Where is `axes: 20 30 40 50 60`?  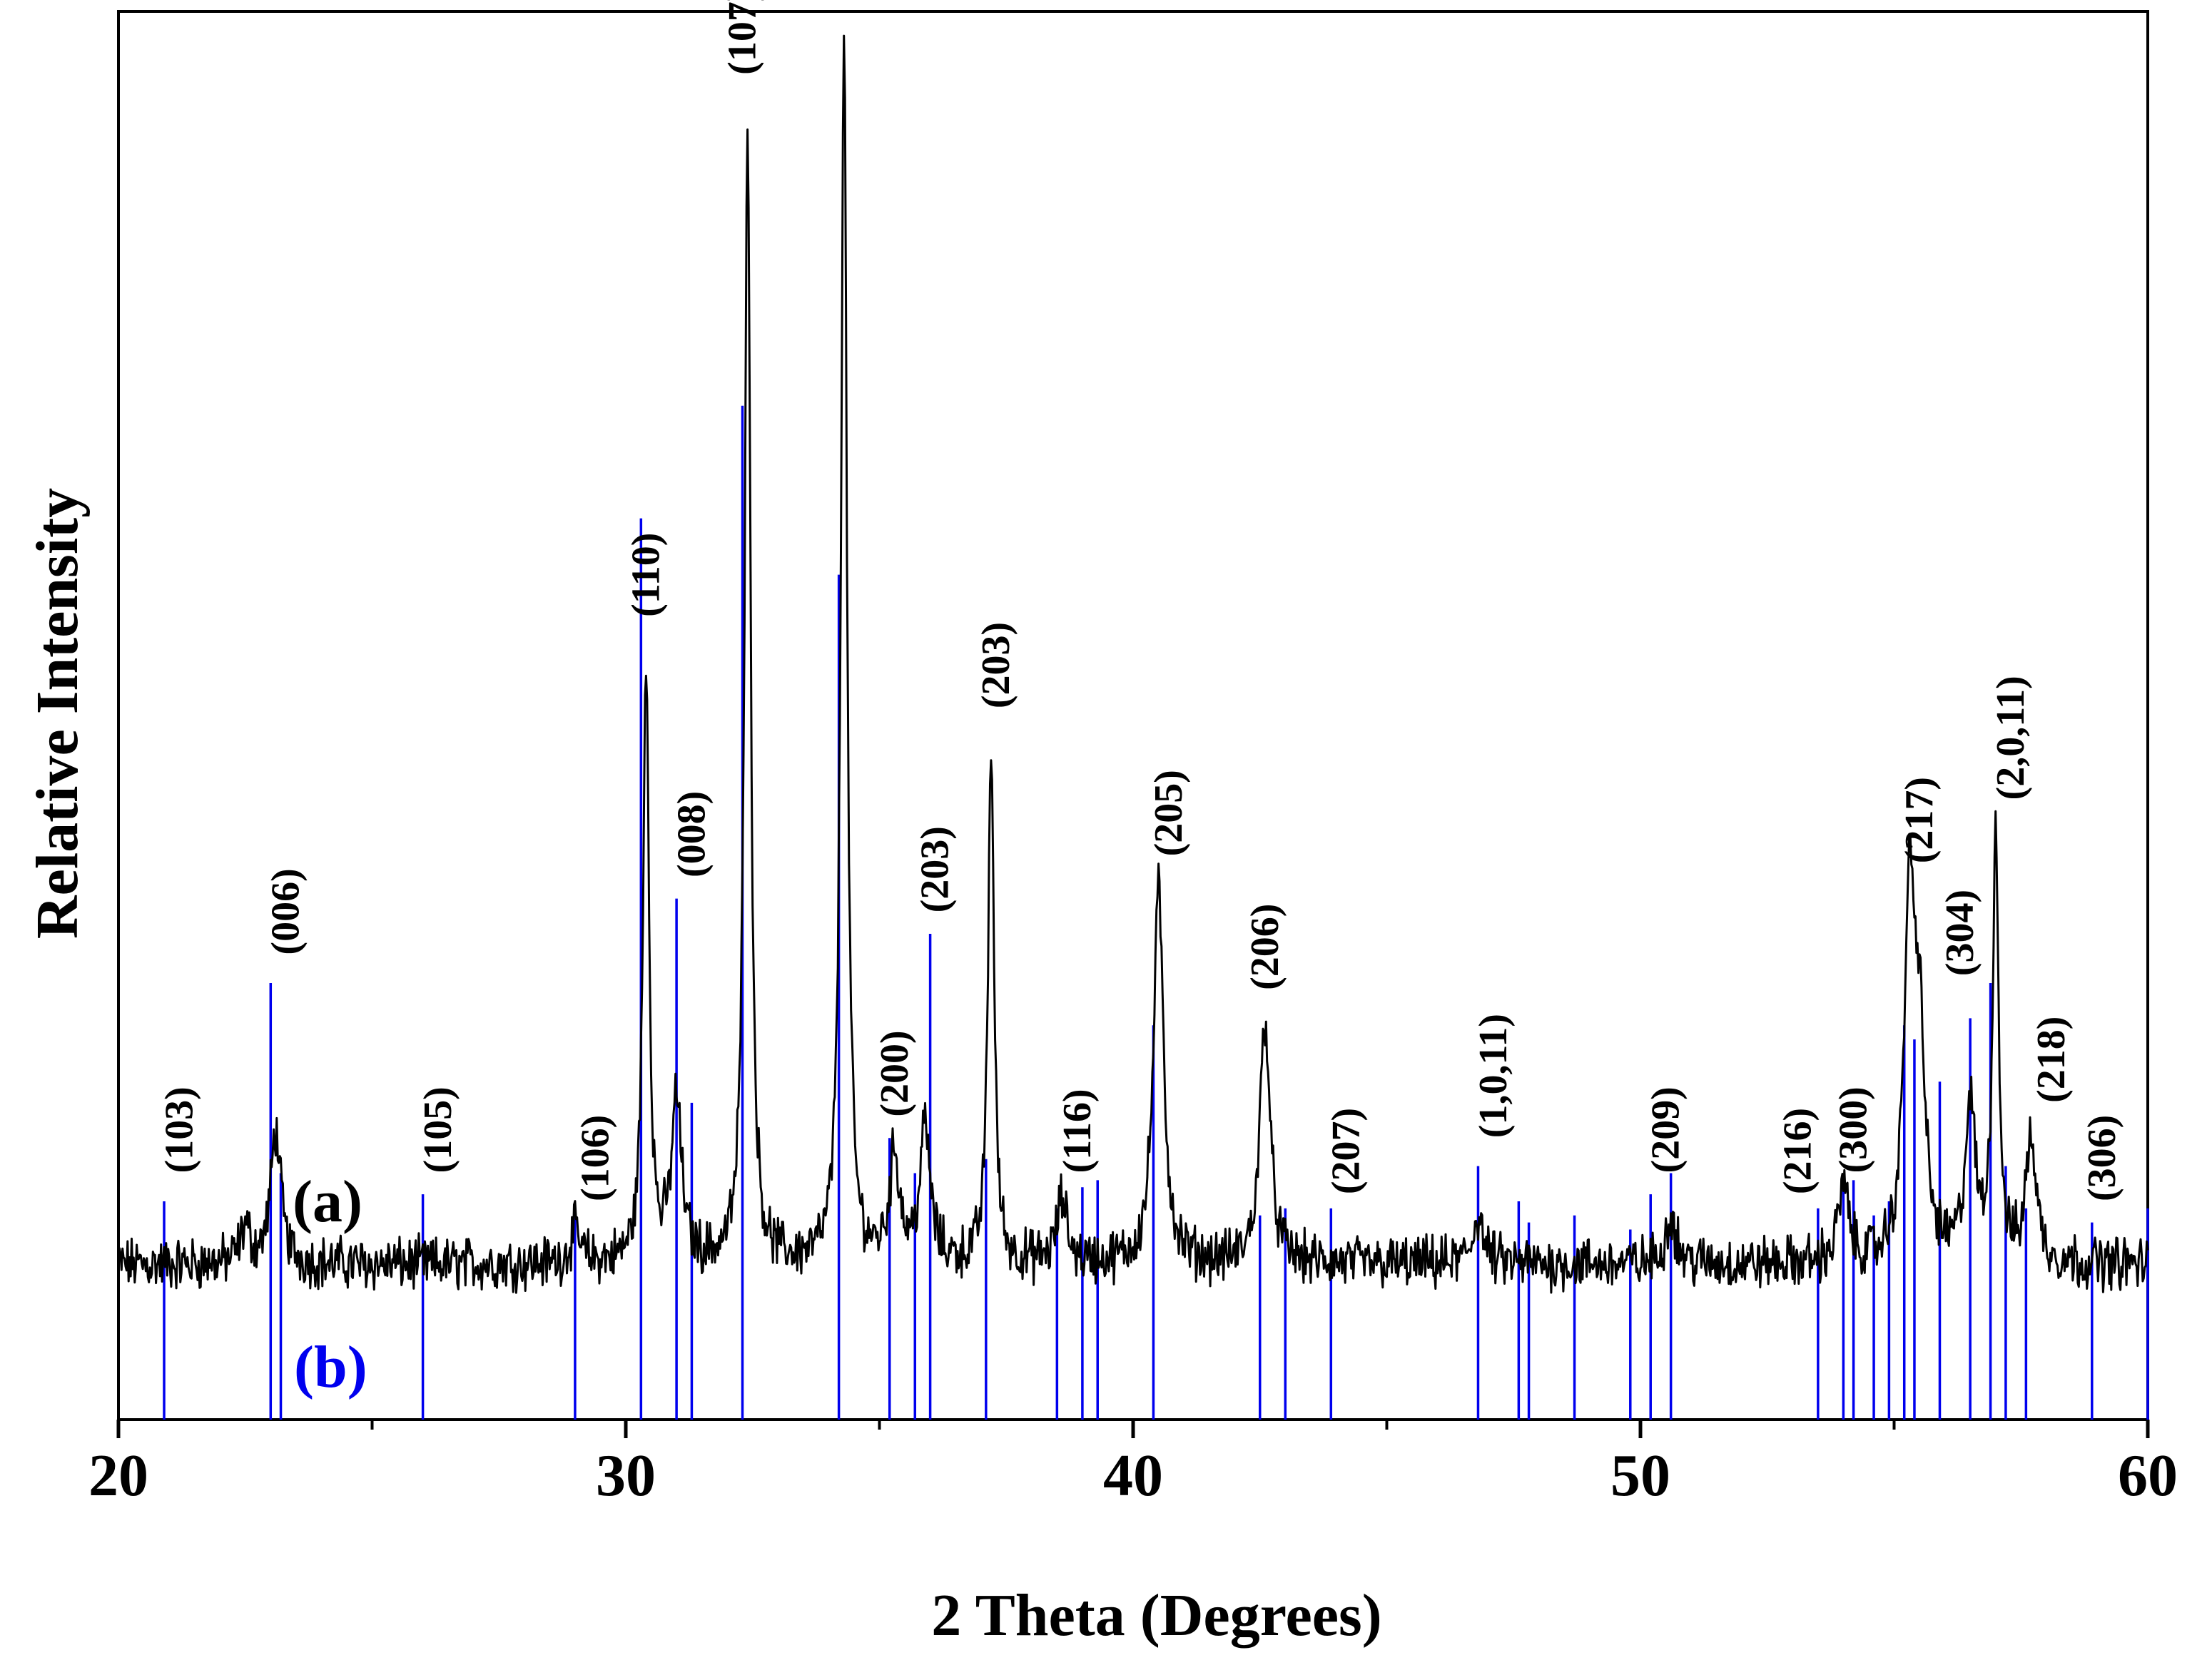 axes: 20 30 40 50 60 is located at coordinates (1133, 1464).